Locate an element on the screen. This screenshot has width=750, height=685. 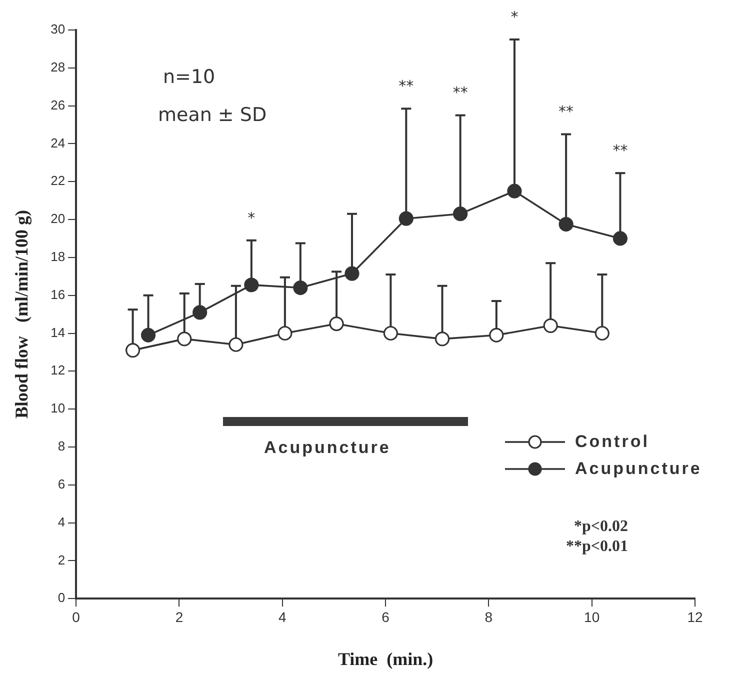
annotation: Acupuncture is located at coordinates (327, 448).